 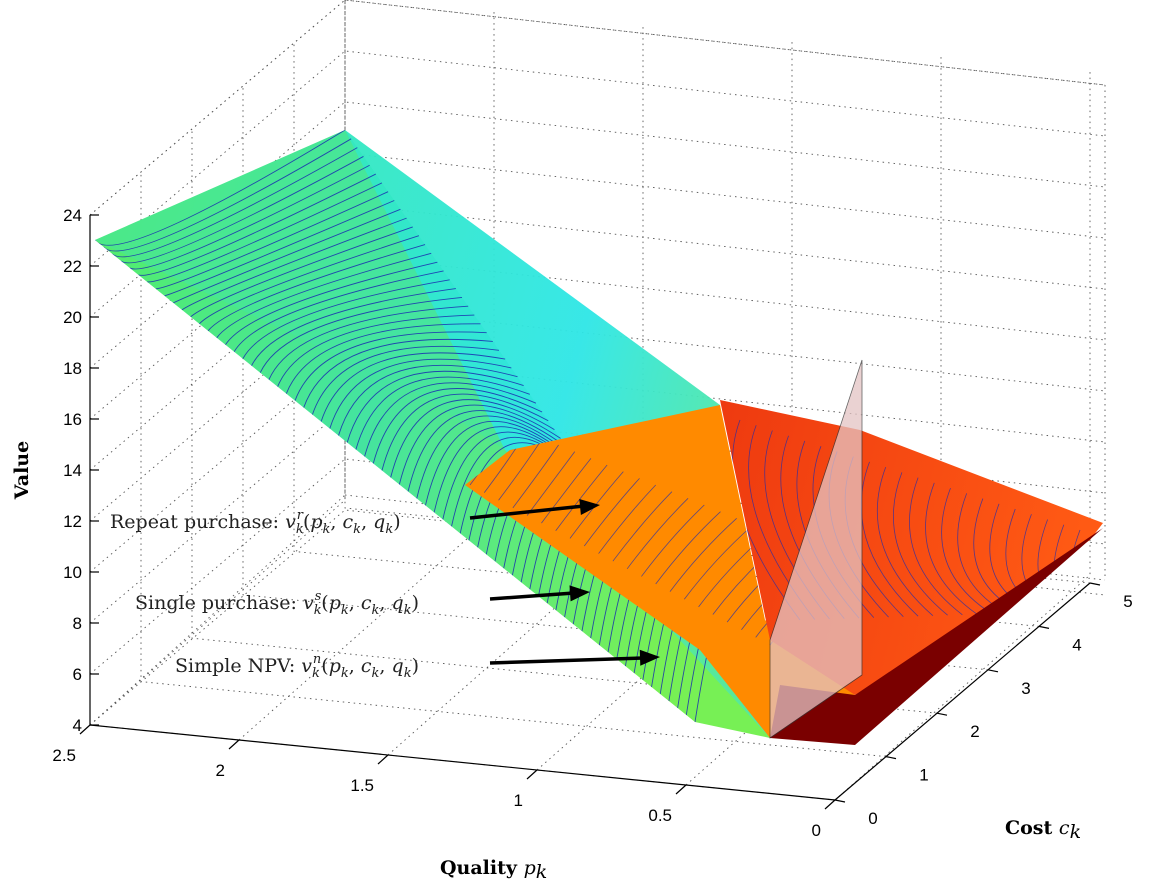 I want to click on x-tick-label: 1, so click(x=518, y=800).